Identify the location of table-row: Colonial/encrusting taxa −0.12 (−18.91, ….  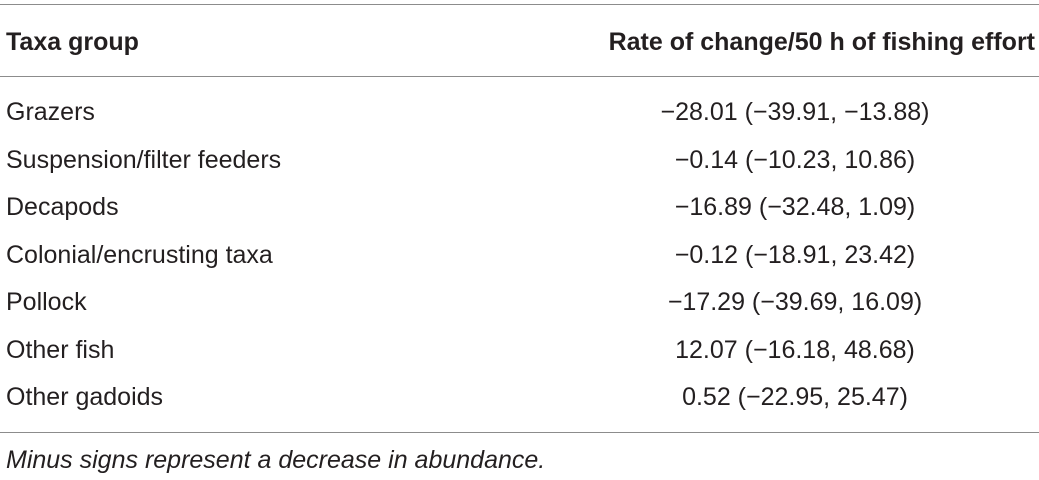
(519, 259).